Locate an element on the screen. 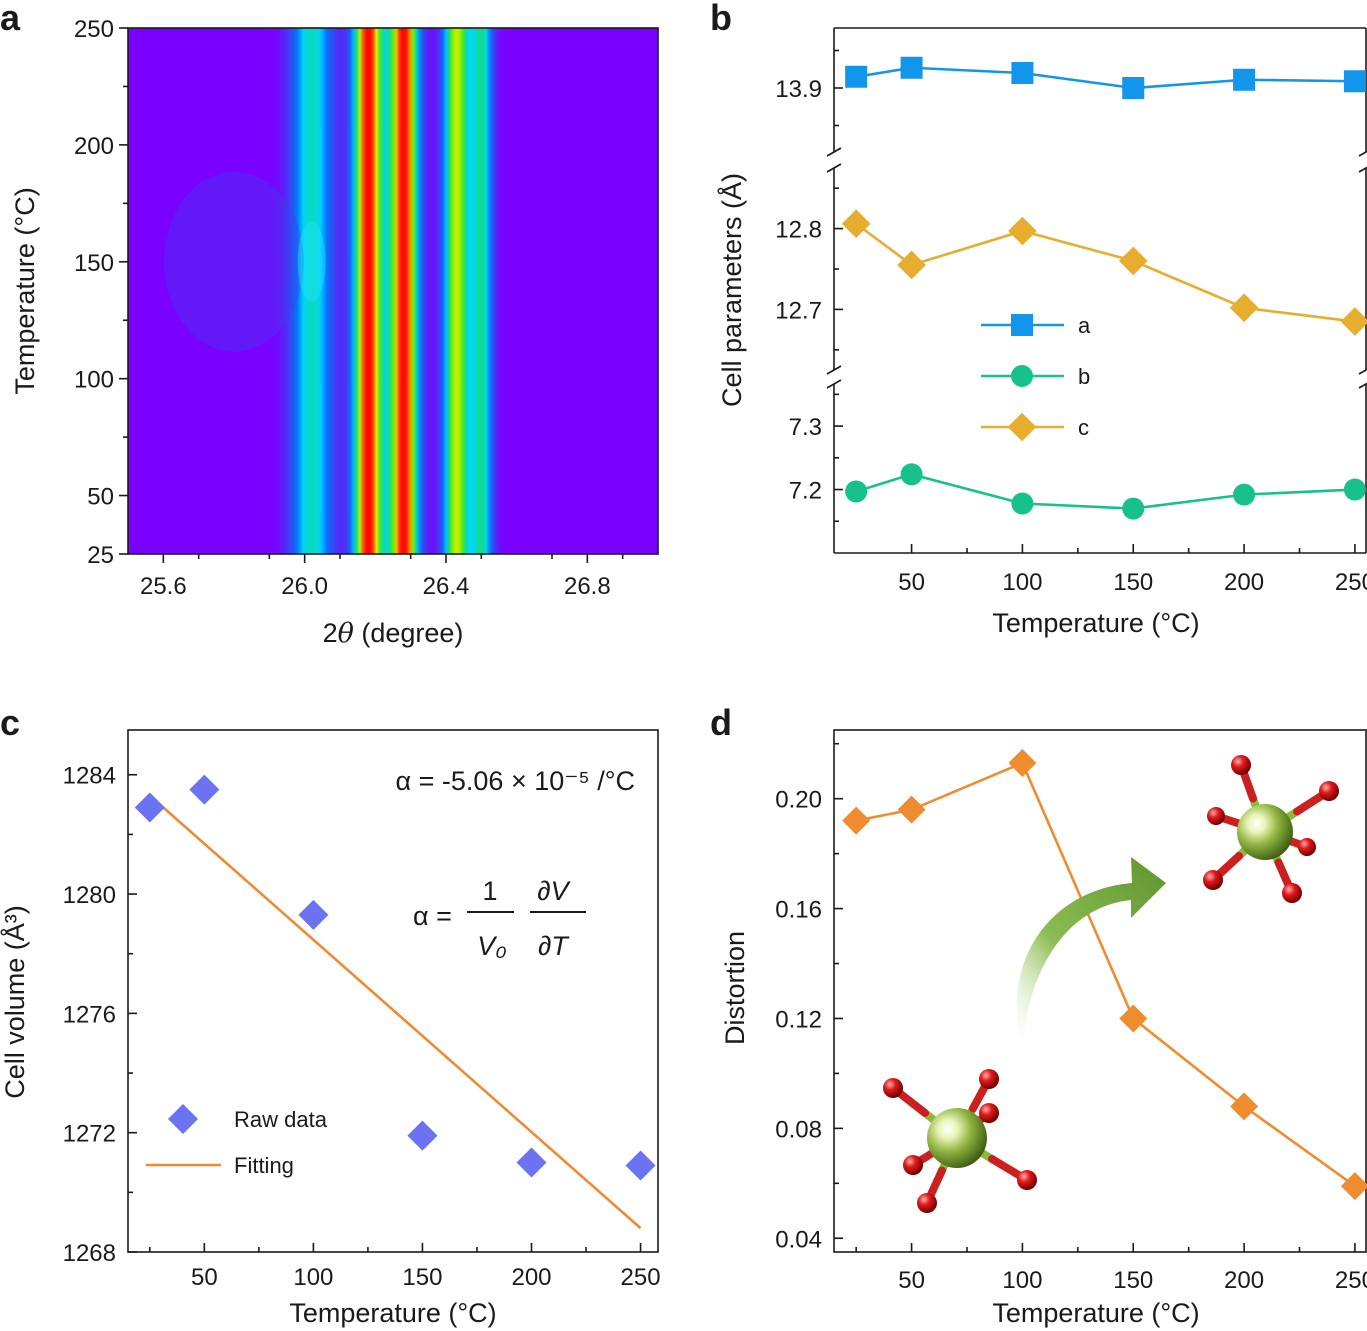 Image resolution: width=1367 pixels, height=1331 pixels. x-tick-label-a: 26.0 is located at coordinates (304, 586).